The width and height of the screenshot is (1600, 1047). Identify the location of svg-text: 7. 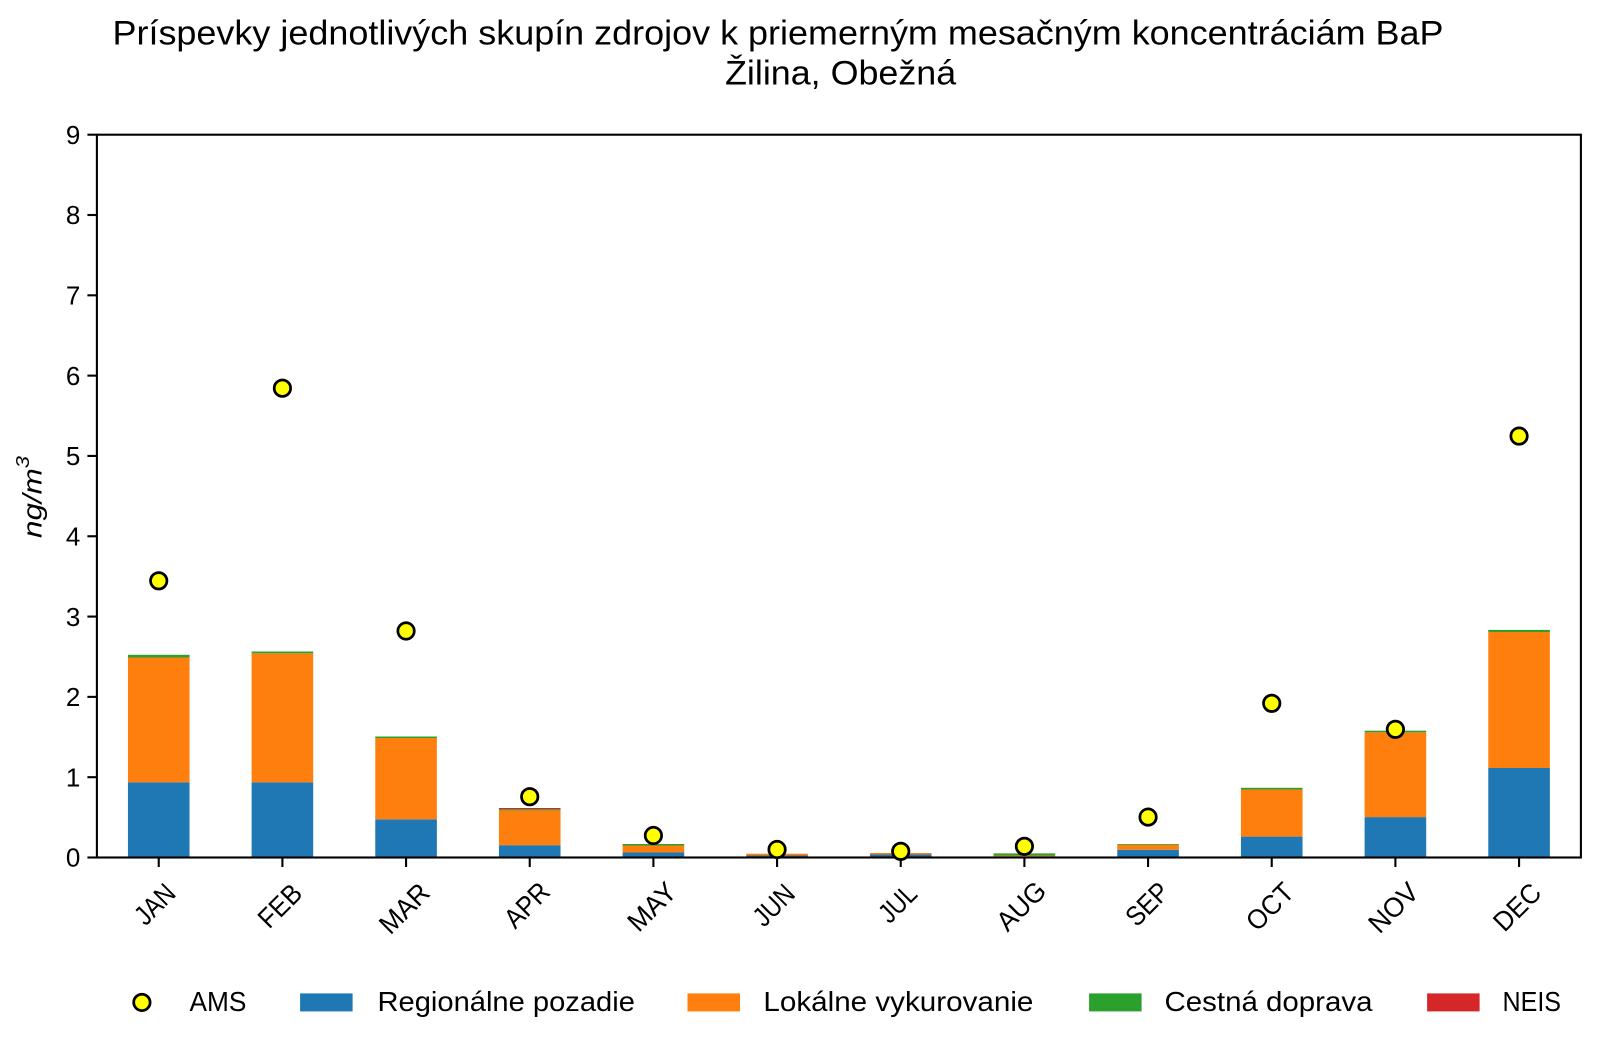
(73, 296).